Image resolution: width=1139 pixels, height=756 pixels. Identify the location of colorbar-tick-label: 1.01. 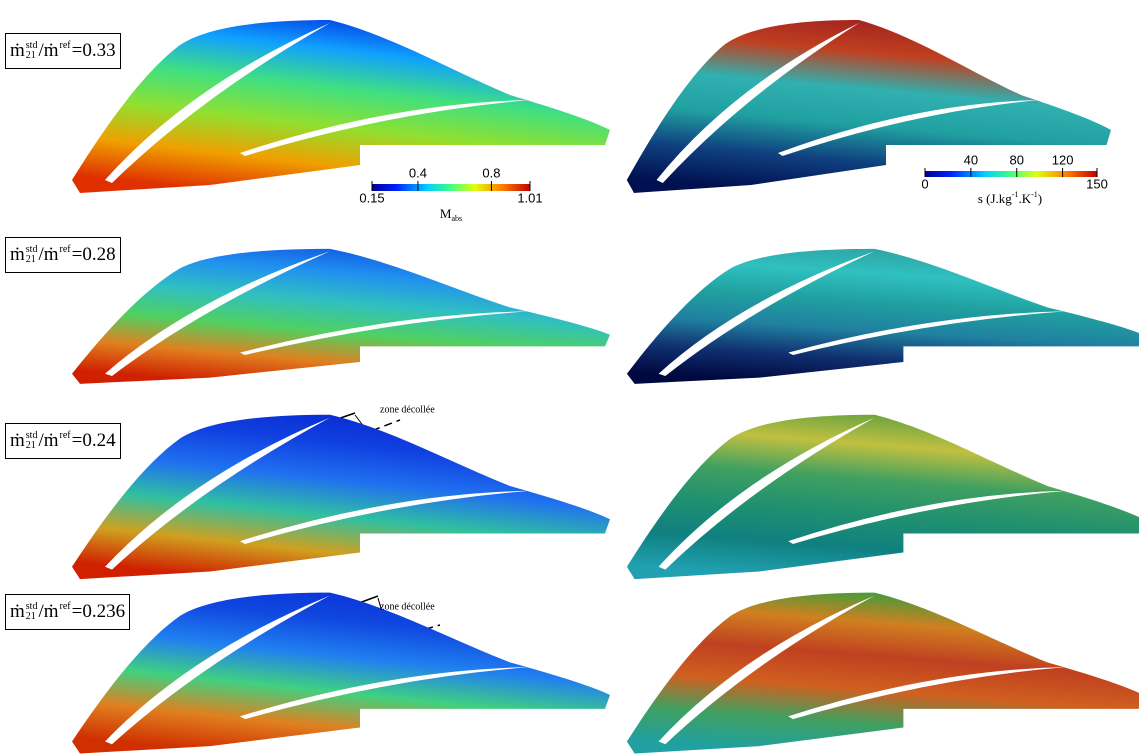
(529, 197).